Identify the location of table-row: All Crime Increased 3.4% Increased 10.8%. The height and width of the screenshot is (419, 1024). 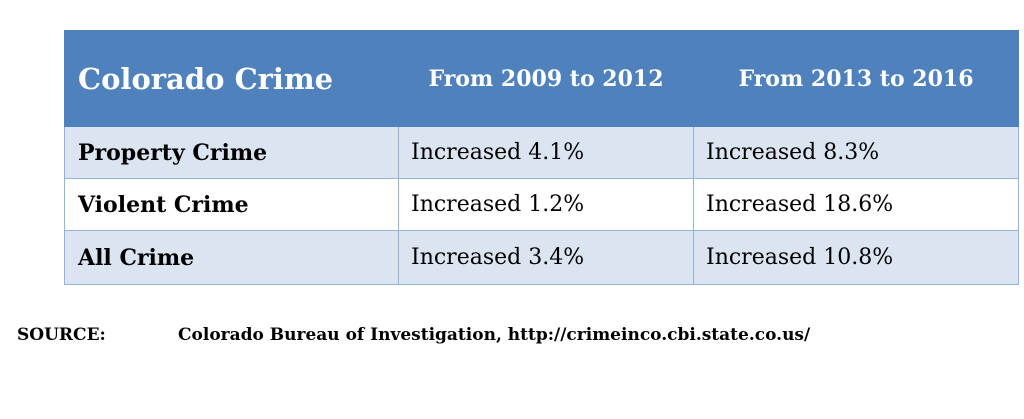
(541, 257).